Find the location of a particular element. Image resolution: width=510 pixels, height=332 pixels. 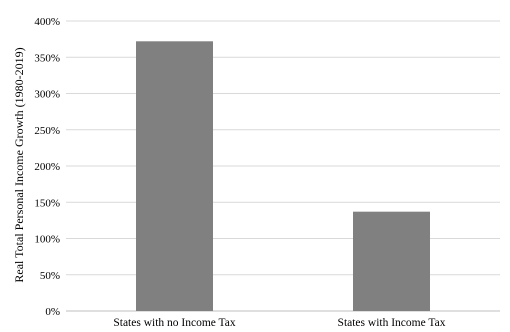

y-tick-label: 250% is located at coordinates (47, 131).